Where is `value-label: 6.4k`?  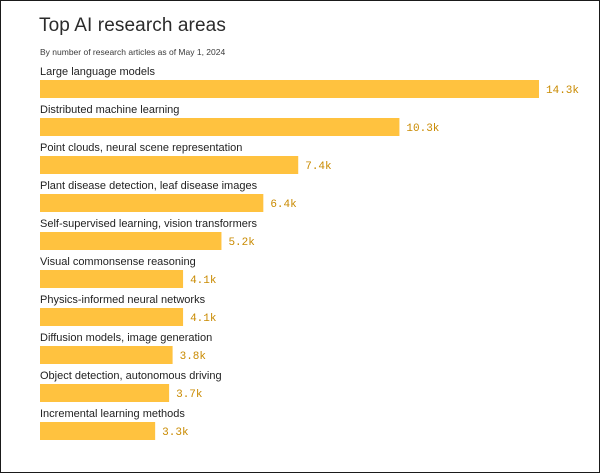 value-label: 6.4k is located at coordinates (283, 205).